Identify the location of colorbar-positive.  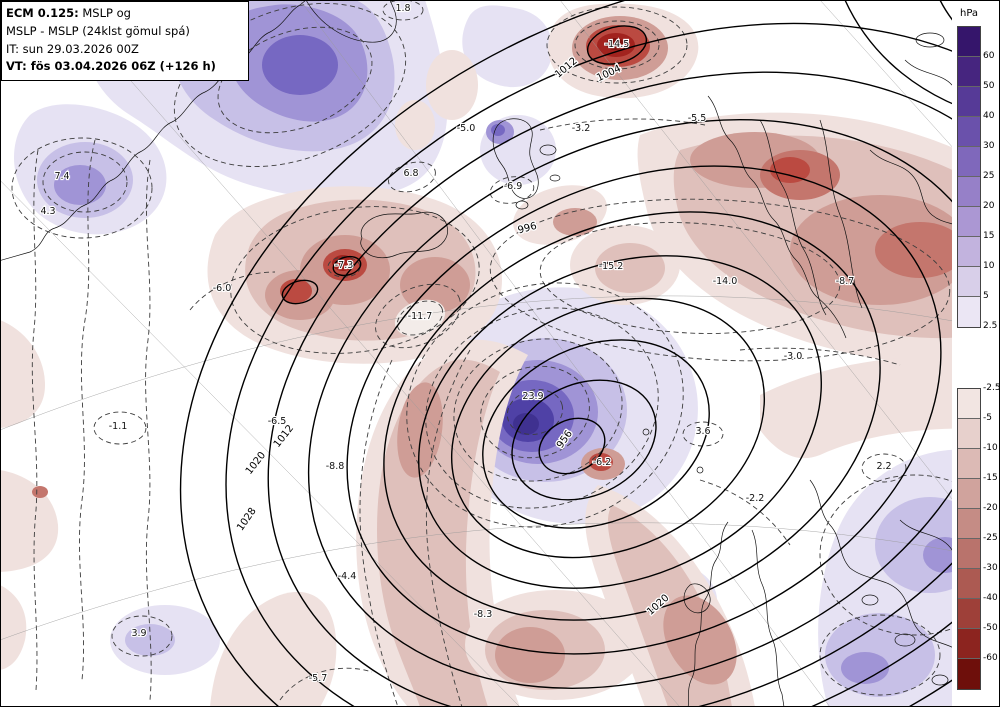
(969, 177).